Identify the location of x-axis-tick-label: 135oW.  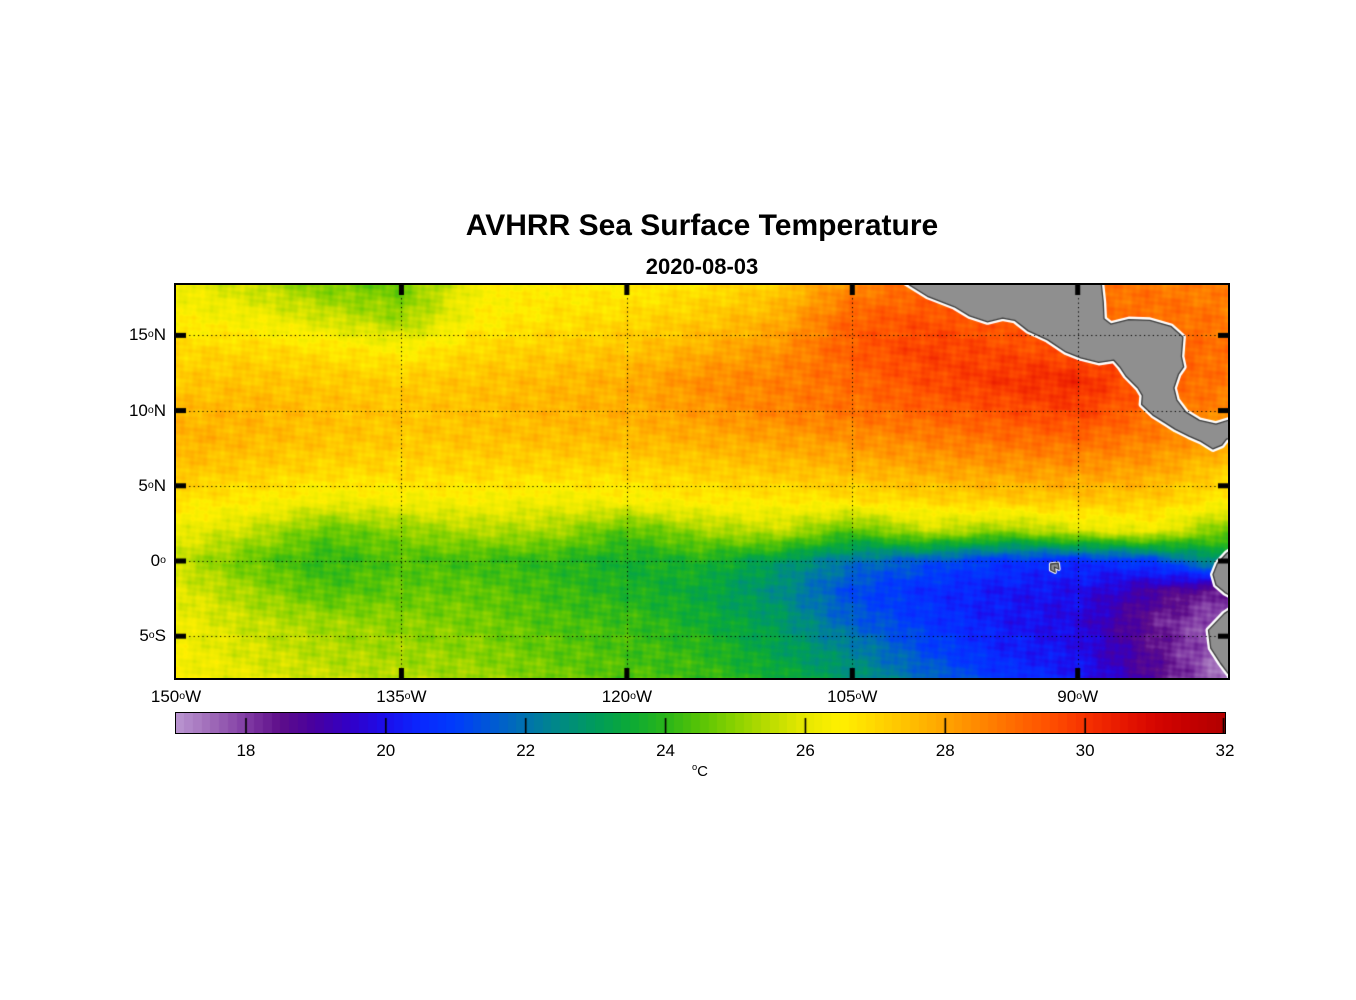
(401, 696).